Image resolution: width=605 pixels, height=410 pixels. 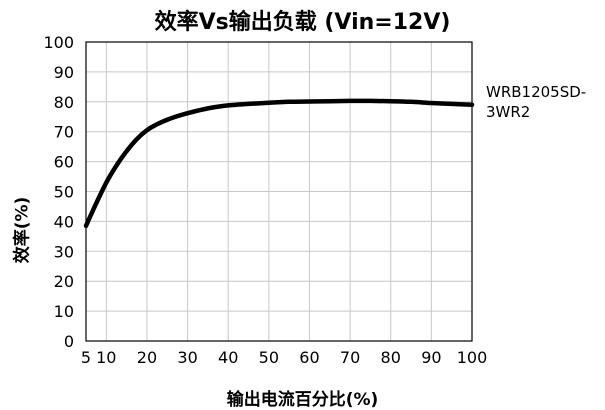 What do you see at coordinates (86, 357) in the screenshot?
I see `x-tick-label: 5` at bounding box center [86, 357].